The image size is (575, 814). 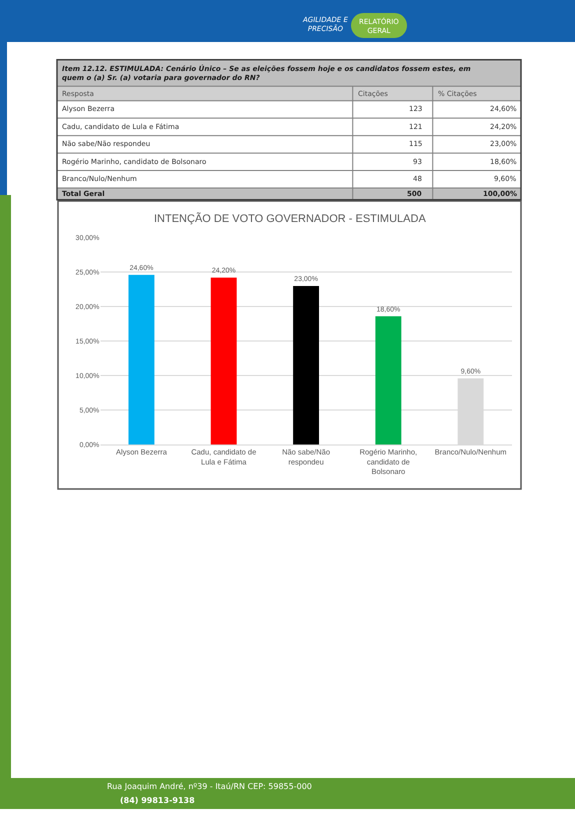 What do you see at coordinates (209, 786) in the screenshot?
I see `text: Rua Joaquim André, nº39 - Itaú/RN CEP: 59855-000` at bounding box center [209, 786].